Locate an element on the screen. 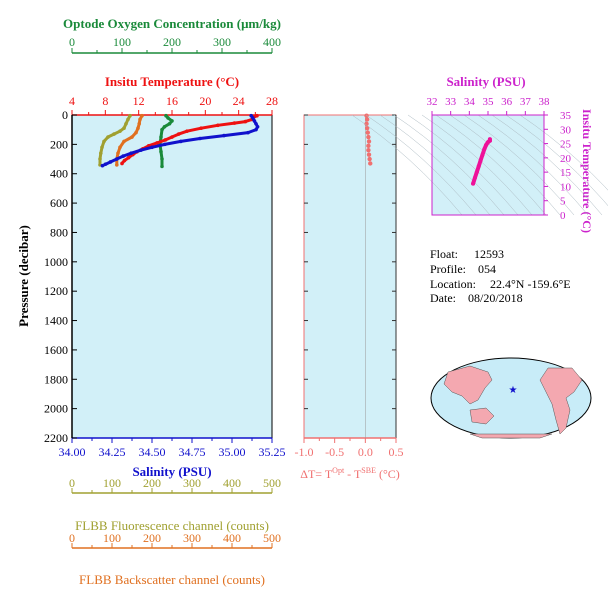 The image size is (608, 604). ts-salinity-tick-label: 36 is located at coordinates (507, 102).